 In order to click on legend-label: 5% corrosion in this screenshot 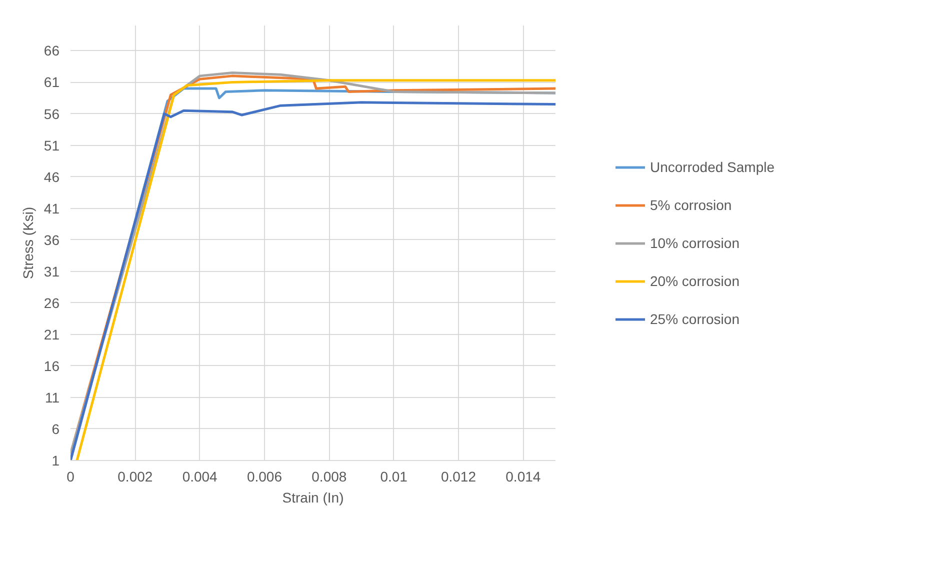, I will do `click(691, 204)`.